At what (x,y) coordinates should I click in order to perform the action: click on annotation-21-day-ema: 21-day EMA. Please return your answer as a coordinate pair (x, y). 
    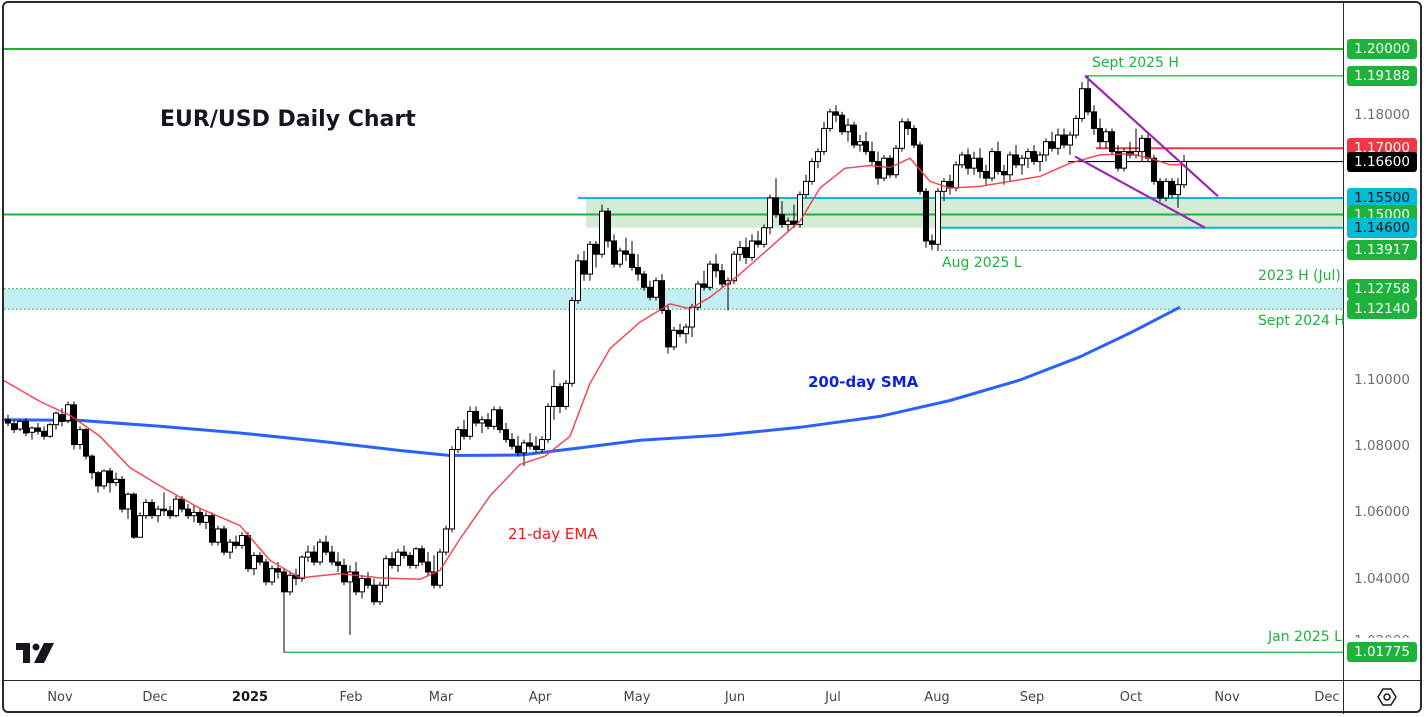
    Looking at the image, I should click on (553, 534).